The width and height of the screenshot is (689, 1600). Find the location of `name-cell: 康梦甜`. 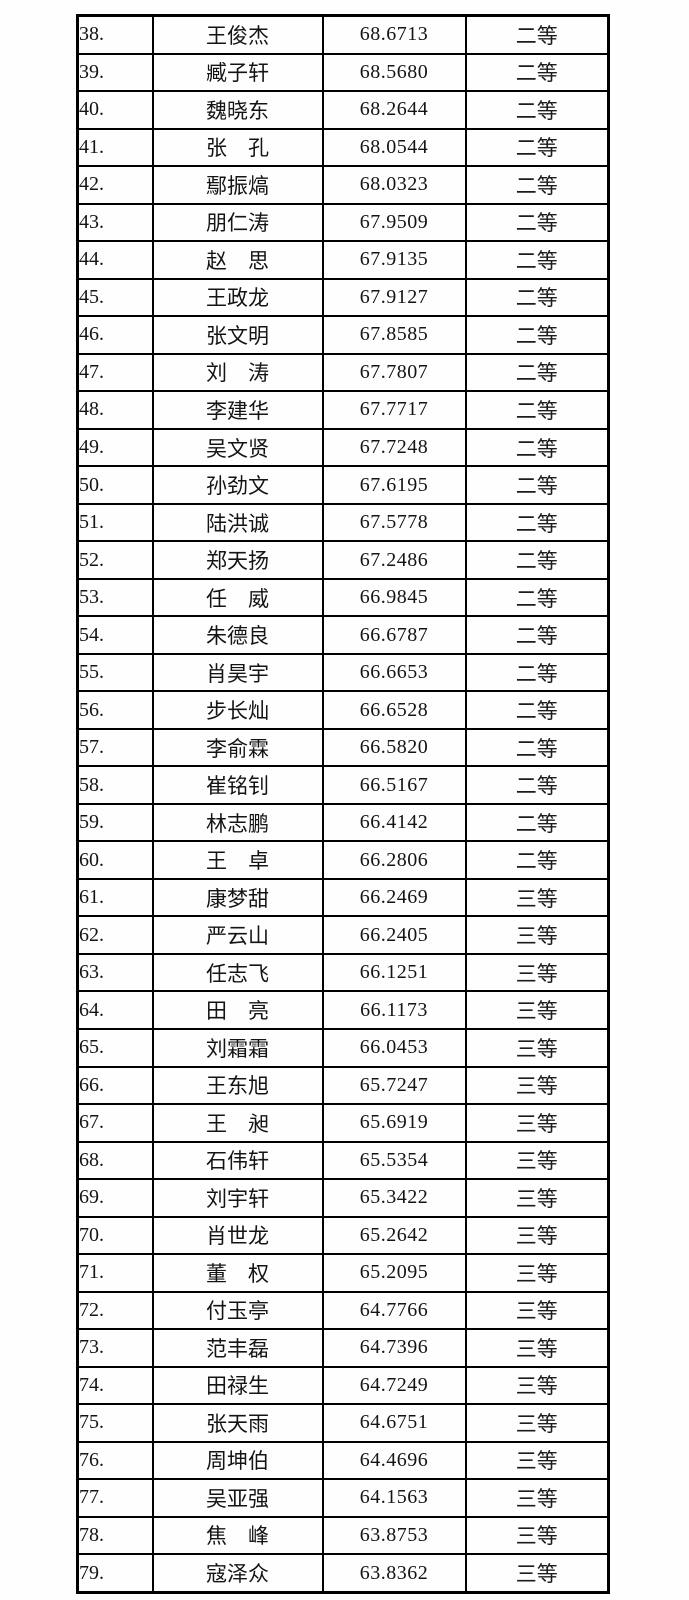

name-cell: 康梦甜 is located at coordinates (237, 897).